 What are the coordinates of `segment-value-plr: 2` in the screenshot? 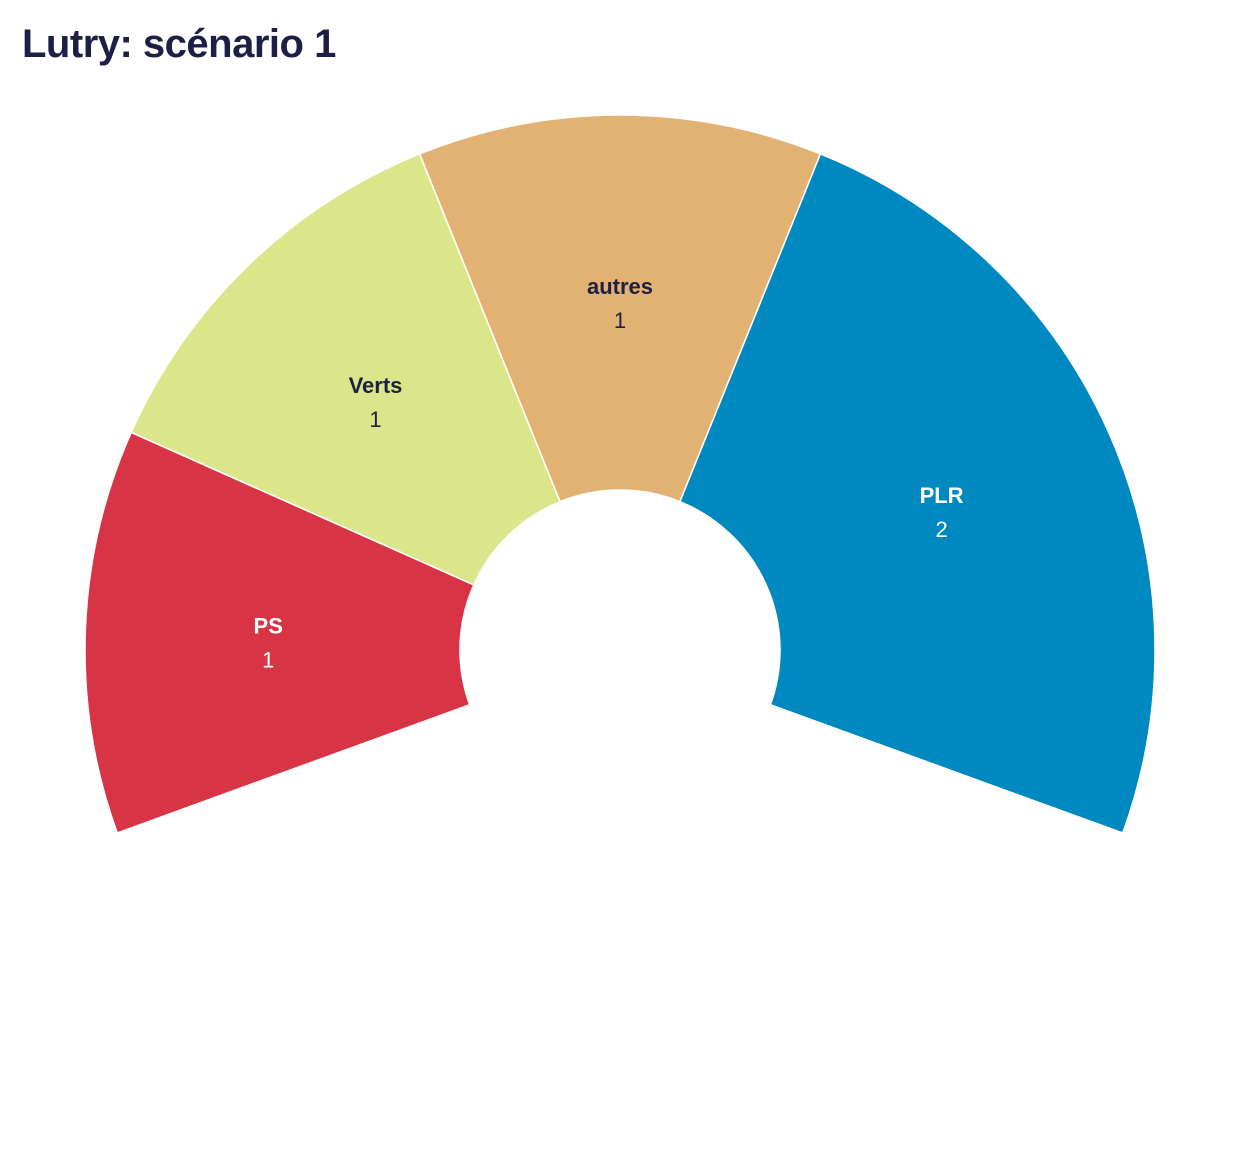 It's located at (941, 529).